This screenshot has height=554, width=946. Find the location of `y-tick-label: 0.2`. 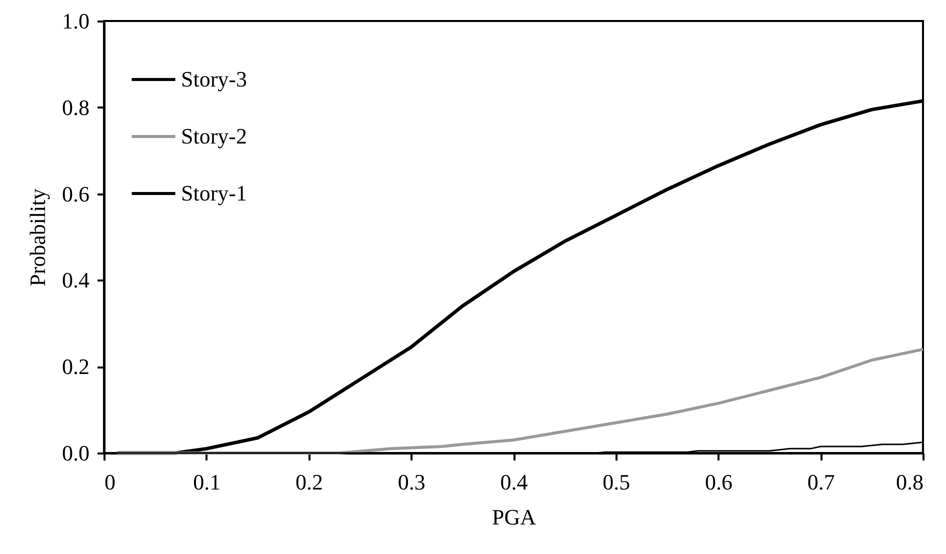

y-tick-label: 0.2 is located at coordinates (76, 367).